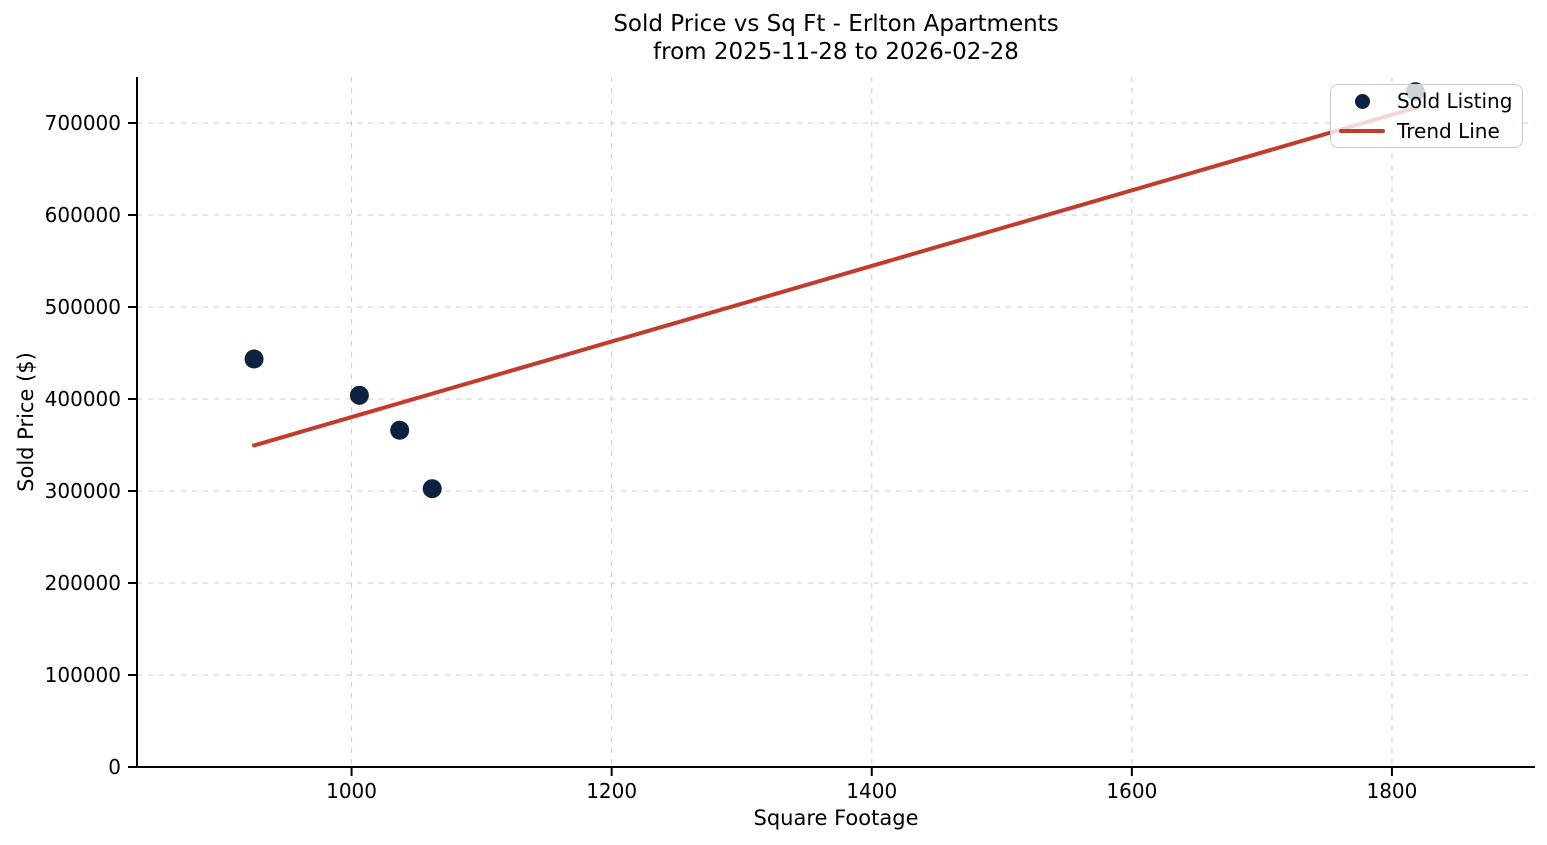 Image resolution: width=1547 pixels, height=845 pixels. I want to click on y-tick-label: 400000, so click(83, 399).